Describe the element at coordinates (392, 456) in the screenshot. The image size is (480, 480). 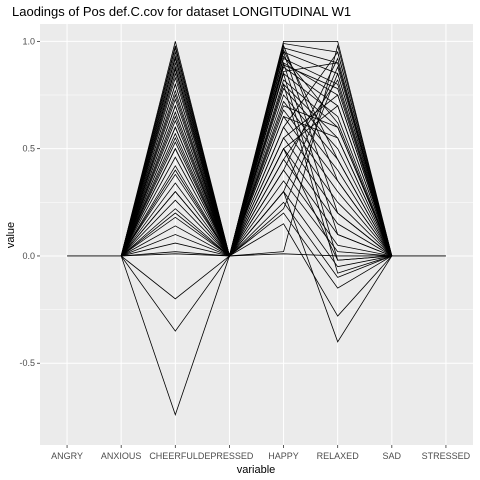
I see `x-tick-label: SAD` at that location.